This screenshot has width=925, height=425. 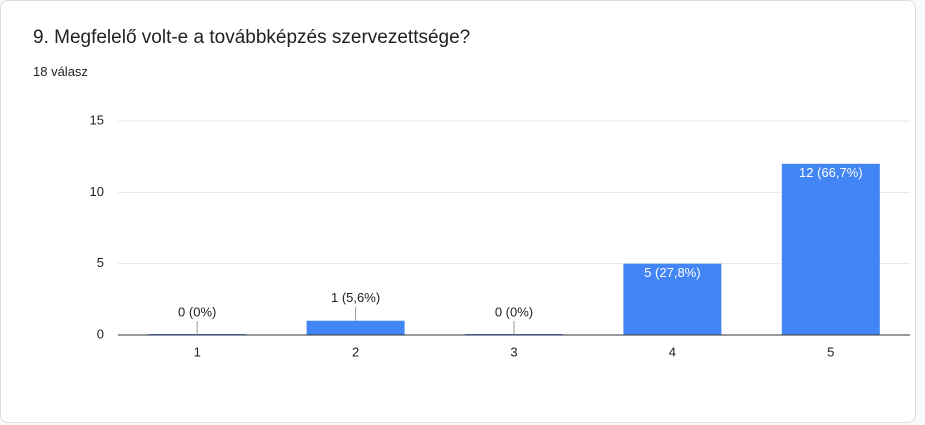 What do you see at coordinates (197, 351) in the screenshot?
I see `x-tick-label: 1` at bounding box center [197, 351].